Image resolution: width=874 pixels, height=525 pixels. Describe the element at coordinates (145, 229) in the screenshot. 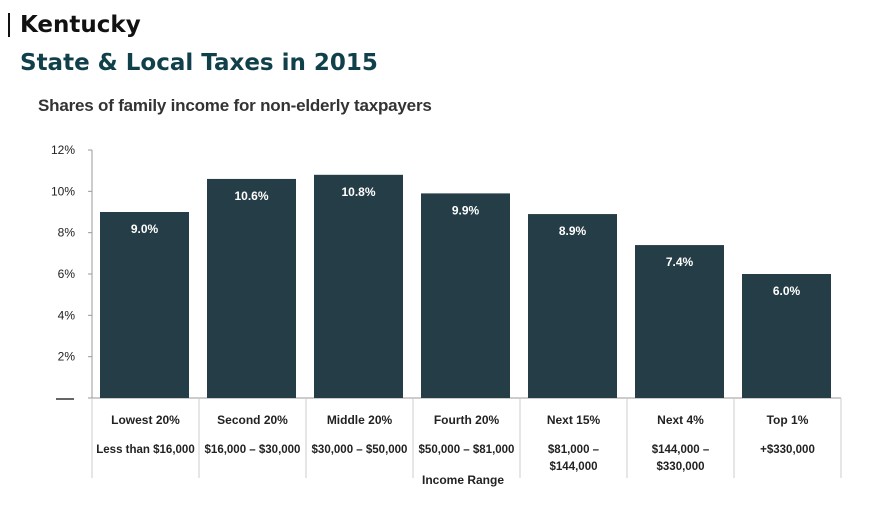

I see `bar-data-label: 9.0%` at that location.